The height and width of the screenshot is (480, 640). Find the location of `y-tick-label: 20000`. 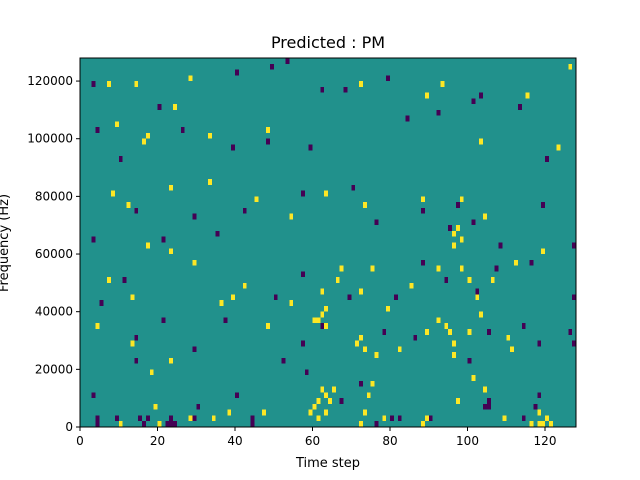

y-tick-label: 20000 is located at coordinates (54, 369).